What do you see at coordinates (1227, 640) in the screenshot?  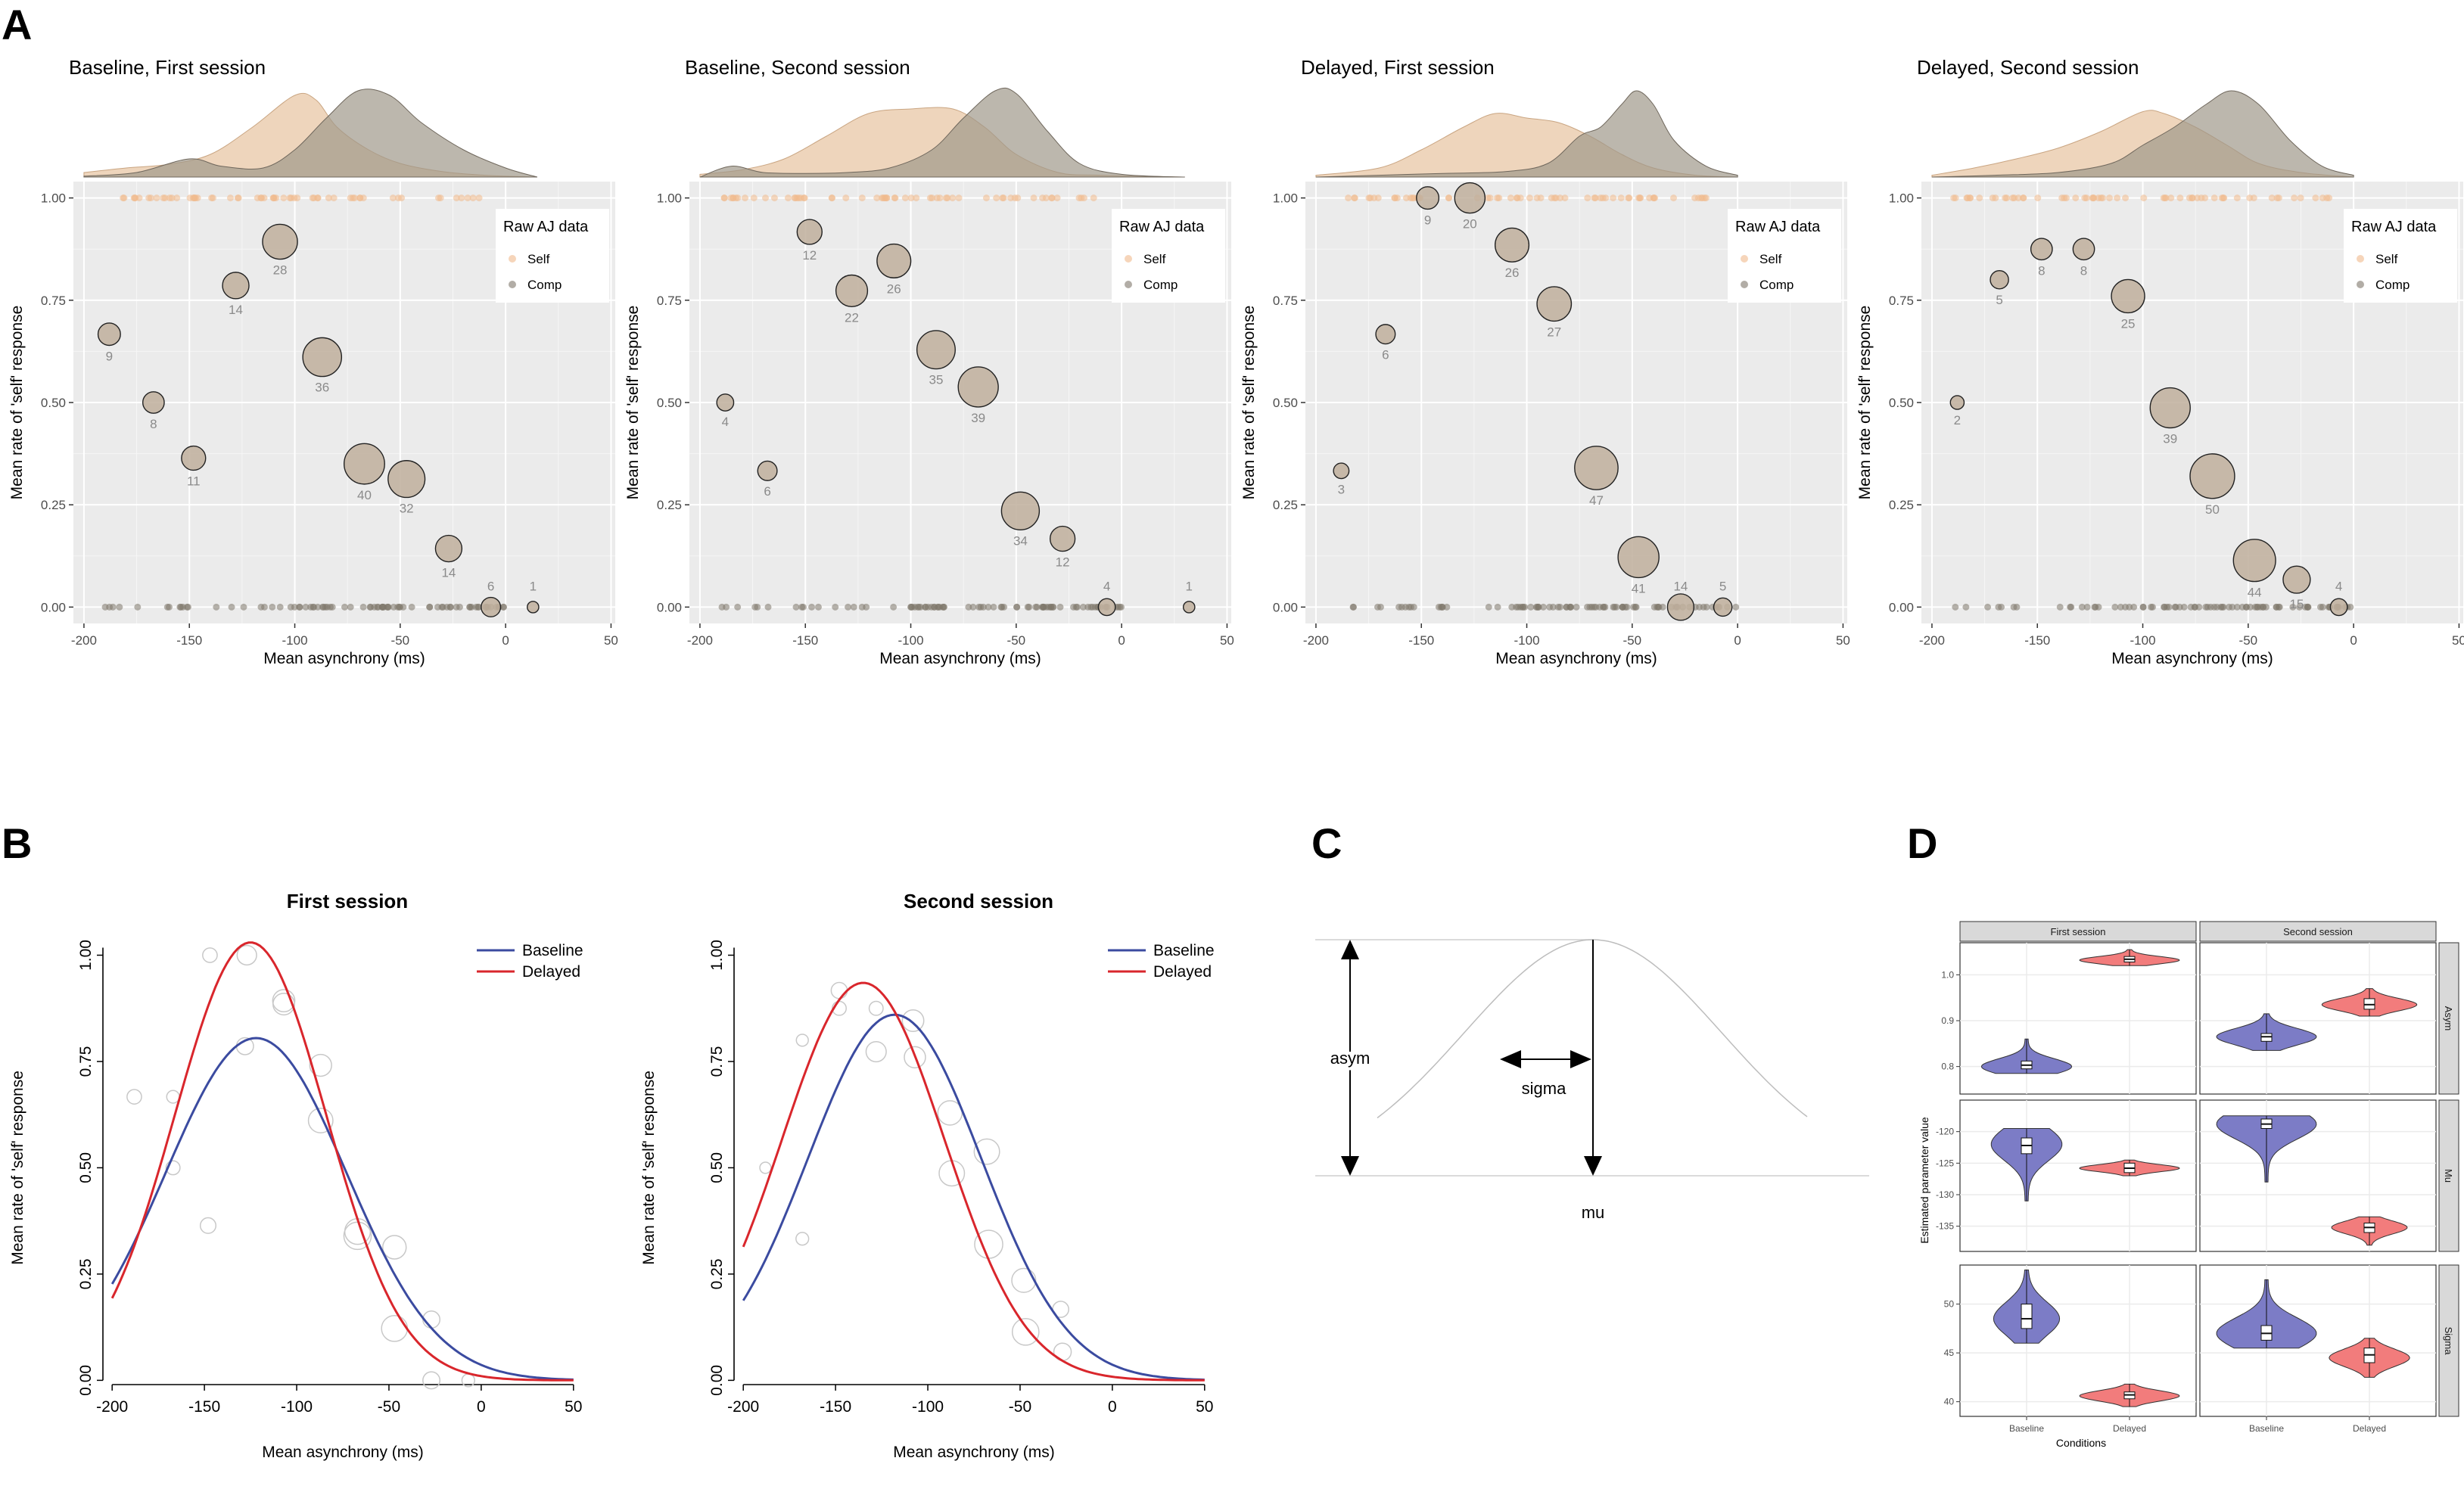 I see `x-tick-label: 50` at bounding box center [1227, 640].